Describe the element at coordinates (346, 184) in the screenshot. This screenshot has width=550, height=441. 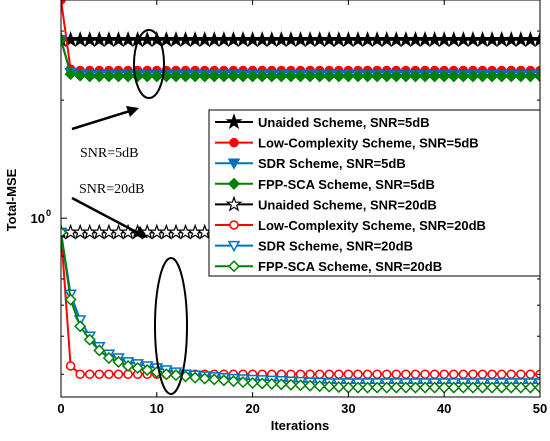
I see `legend-label-3: FPP-SCA Scheme, SNR=5dB` at that location.